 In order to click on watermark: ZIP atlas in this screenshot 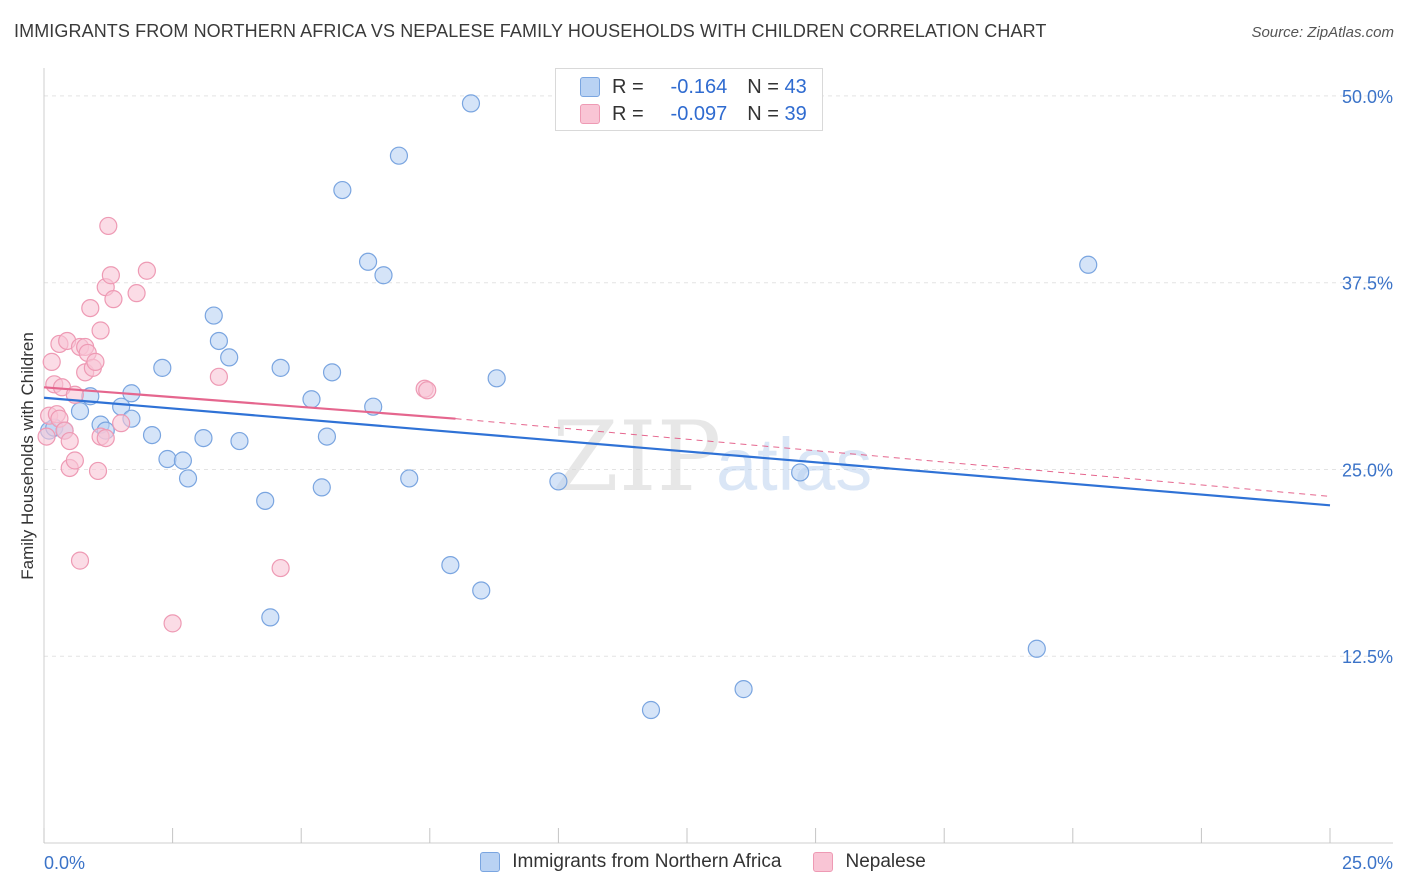, I will do `click(712, 457)`.